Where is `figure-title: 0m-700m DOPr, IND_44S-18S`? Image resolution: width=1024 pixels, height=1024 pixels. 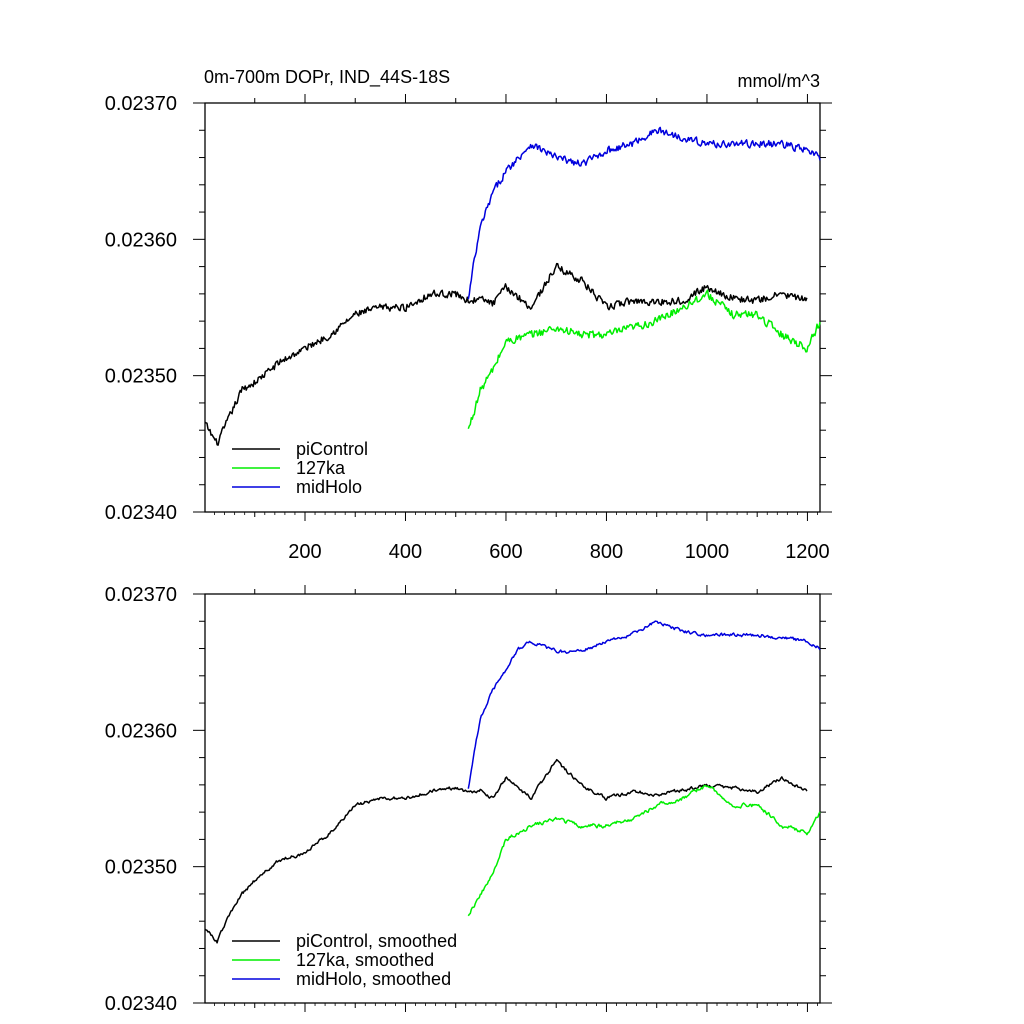 figure-title: 0m-700m DOPr, IND_44S-18S is located at coordinates (327, 77).